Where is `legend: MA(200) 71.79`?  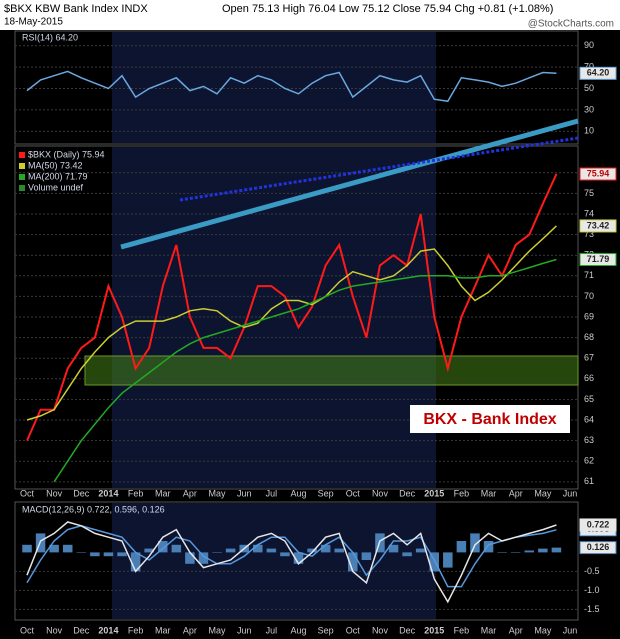
legend: MA(200) 71.79 is located at coordinates (58, 176).